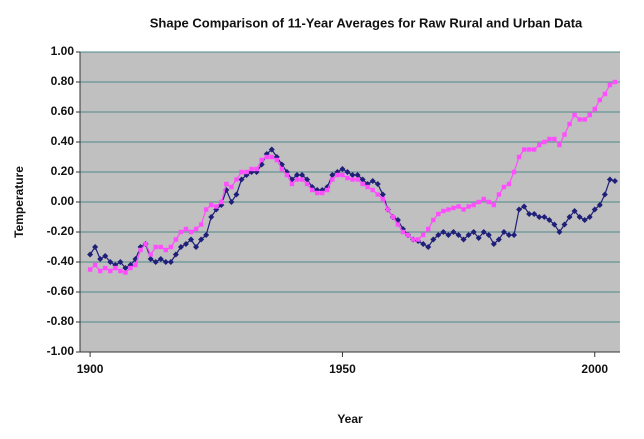  Describe the element at coordinates (19, 202) in the screenshot. I see `y-axis-label: Temperature` at that location.